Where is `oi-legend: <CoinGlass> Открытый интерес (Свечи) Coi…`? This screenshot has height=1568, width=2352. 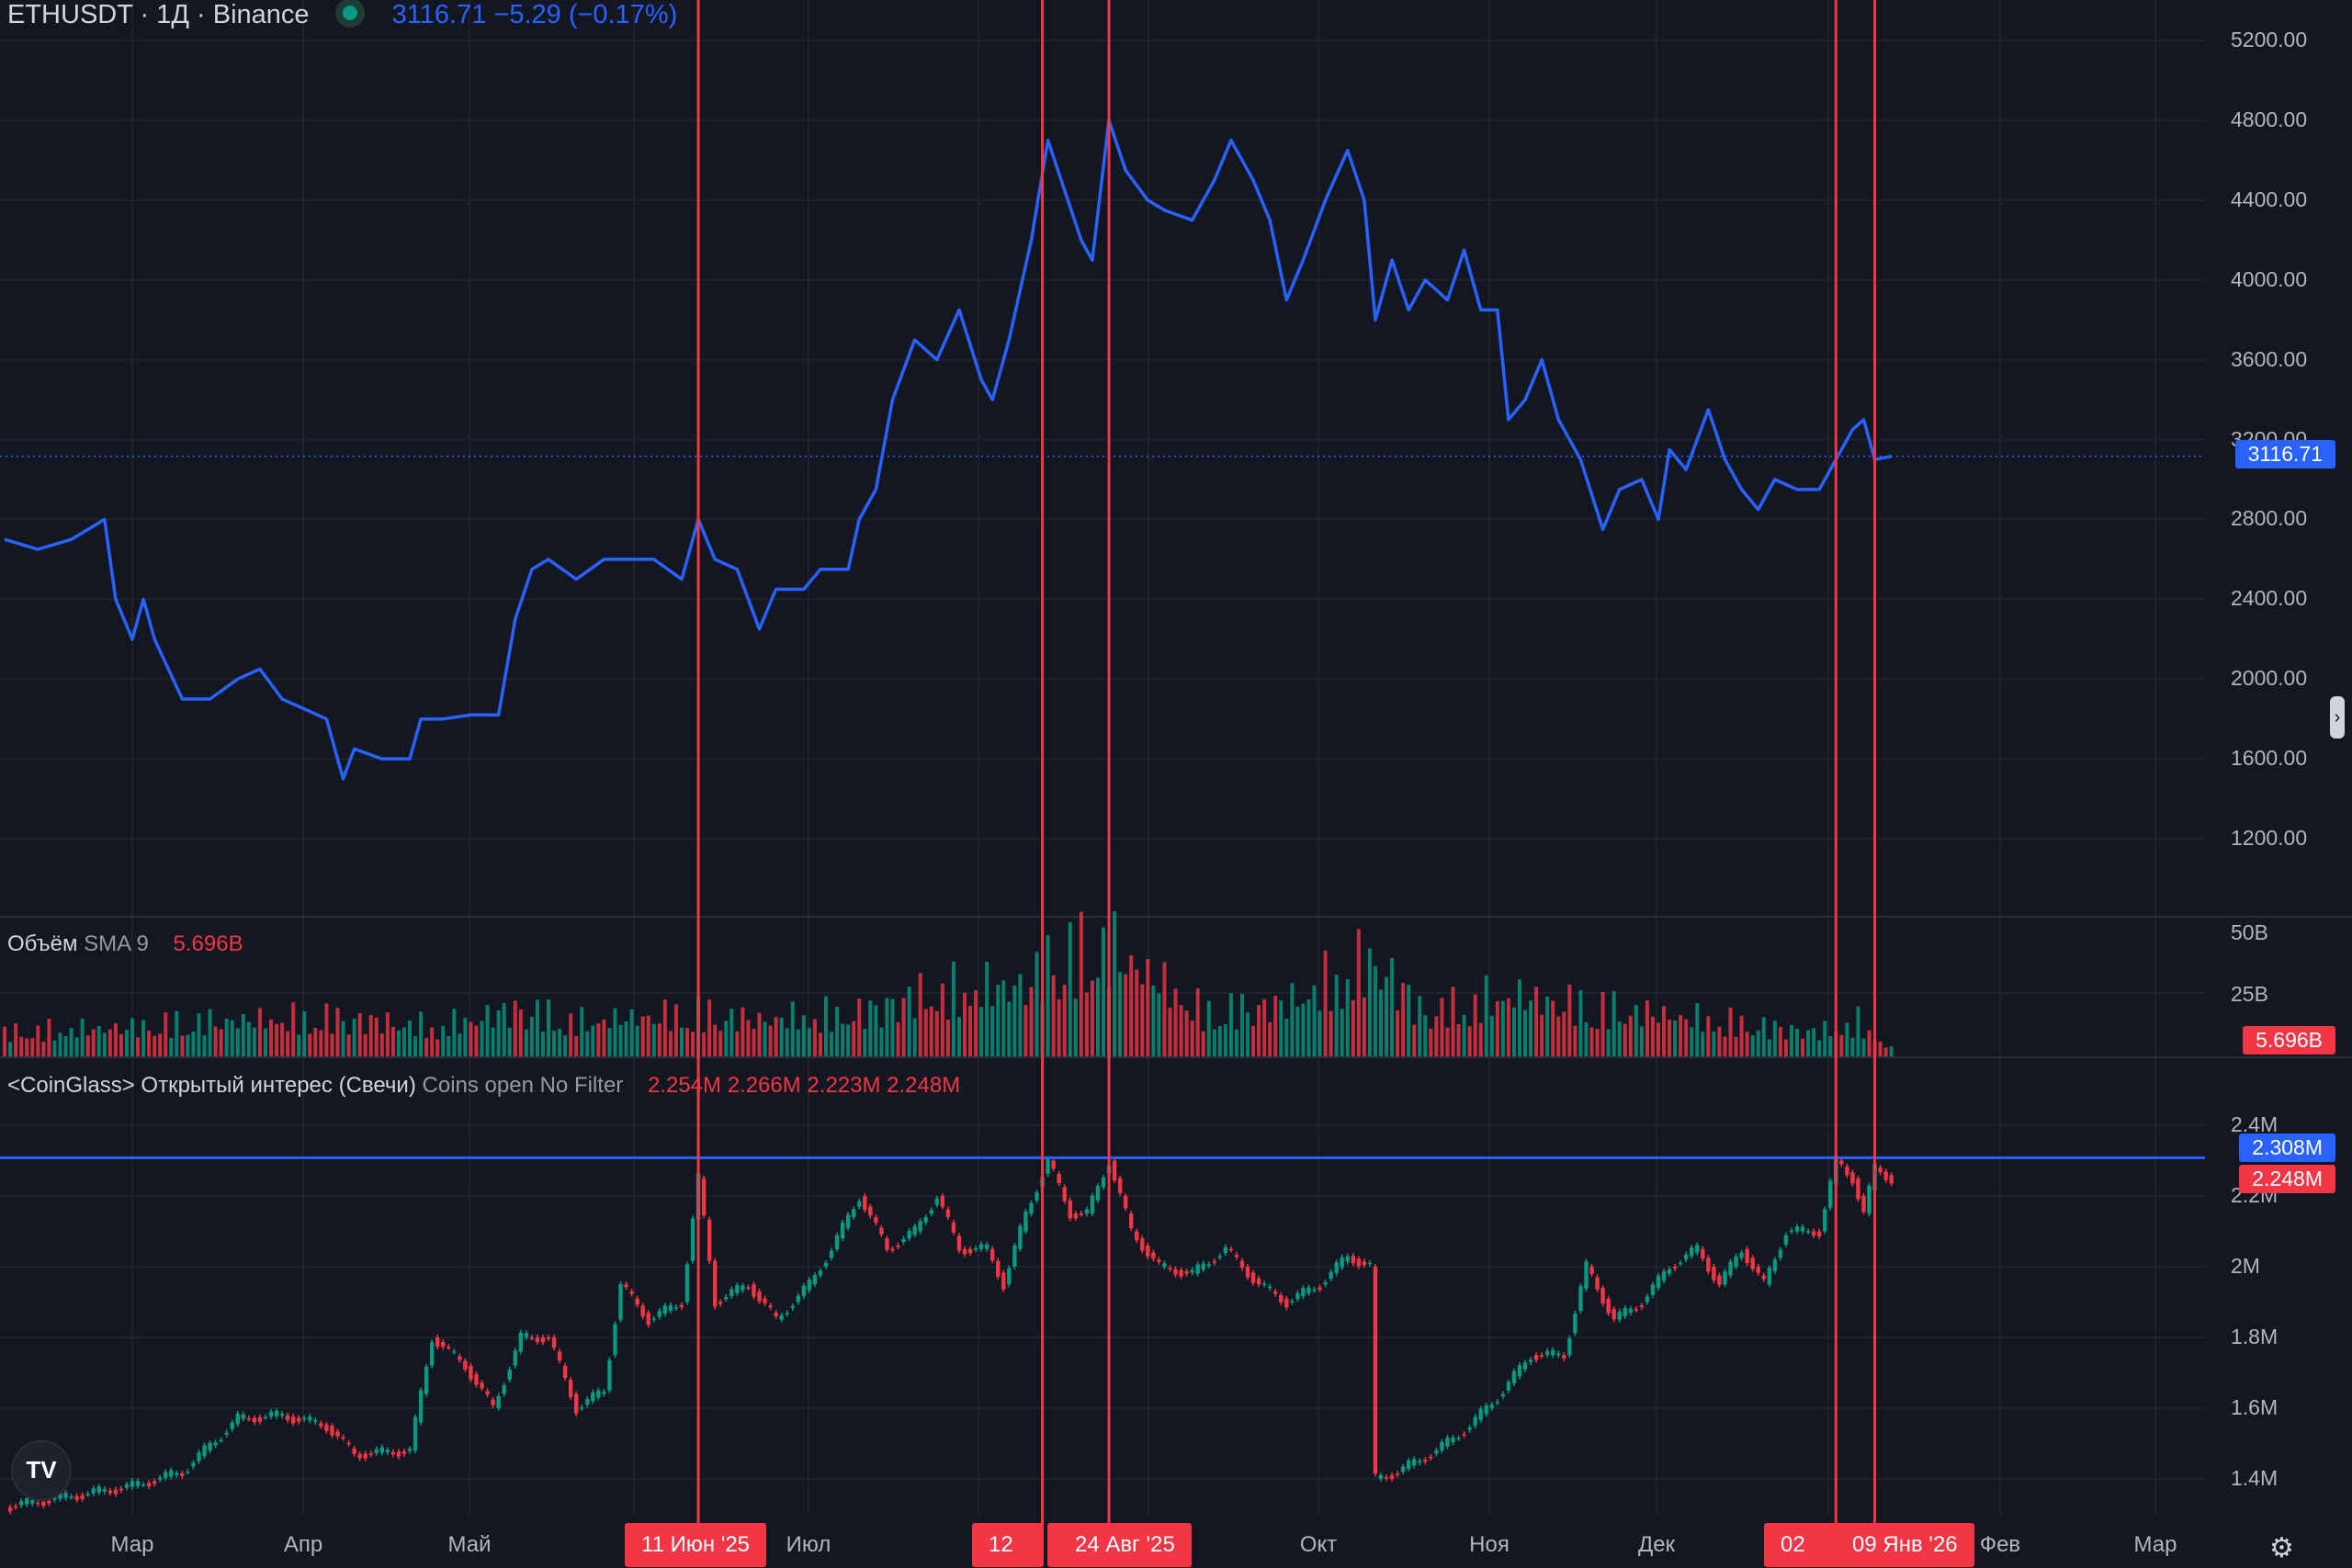
oi-legend: <CoinGlass> Открытый интерес (Свечи) Coi… is located at coordinates (483, 1086).